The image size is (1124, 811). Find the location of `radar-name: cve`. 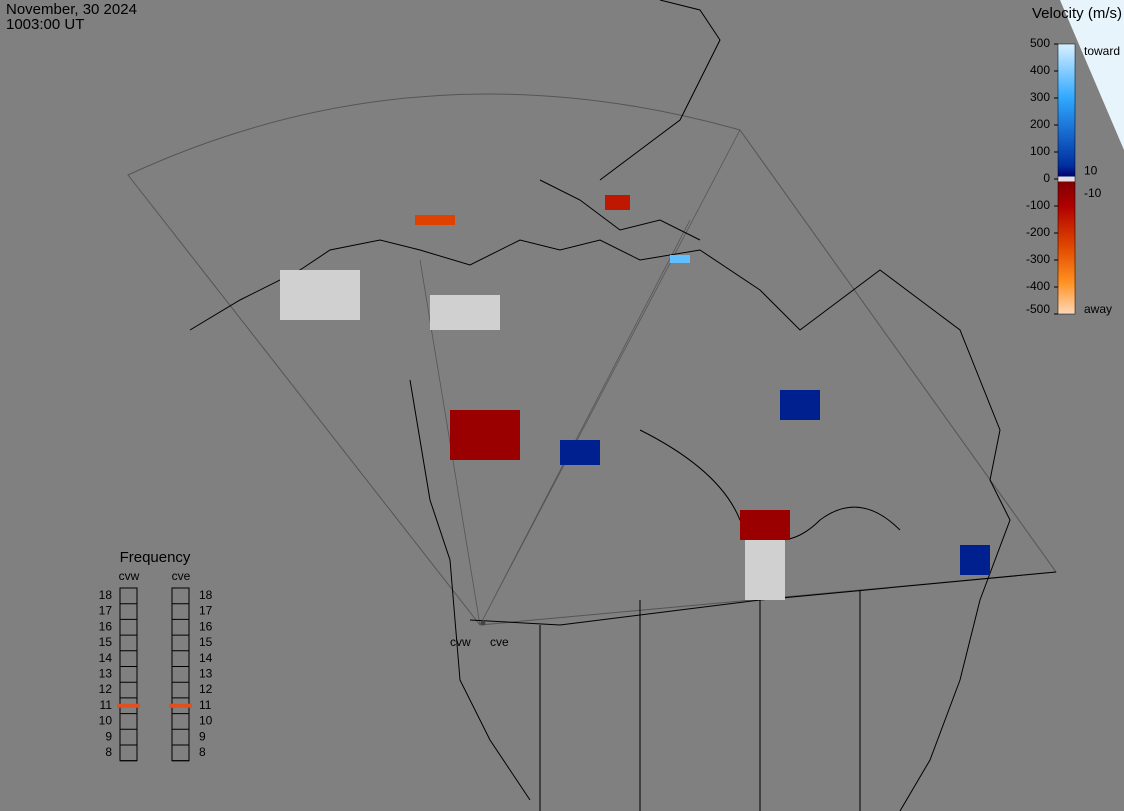

radar-name: cve is located at coordinates (181, 576).